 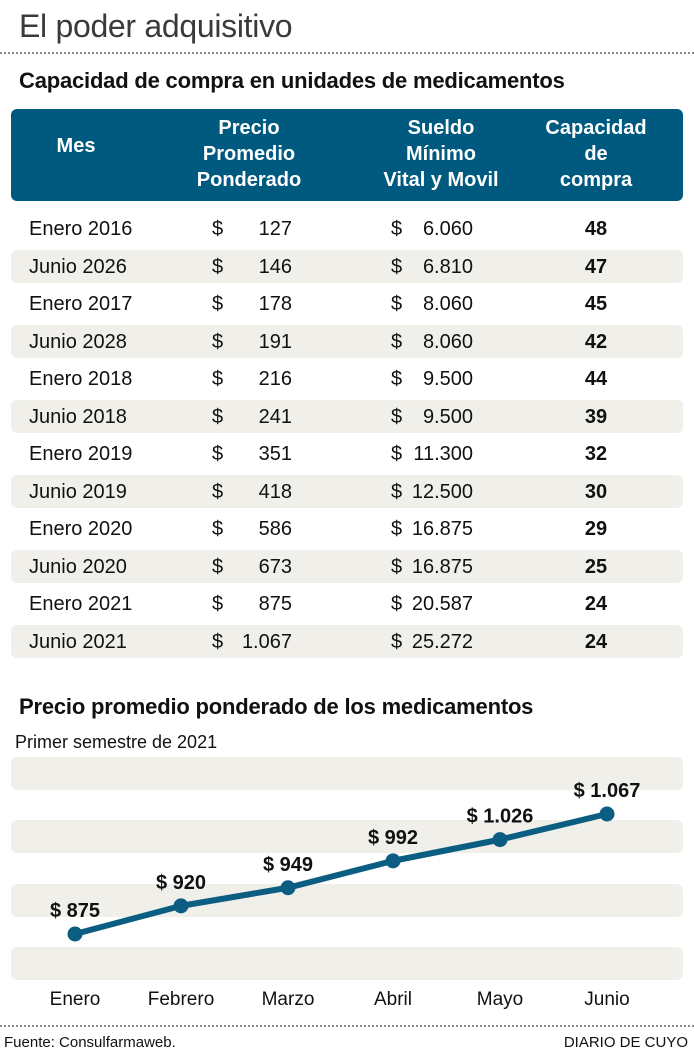 What do you see at coordinates (288, 865) in the screenshot?
I see `data-label: $ 949` at bounding box center [288, 865].